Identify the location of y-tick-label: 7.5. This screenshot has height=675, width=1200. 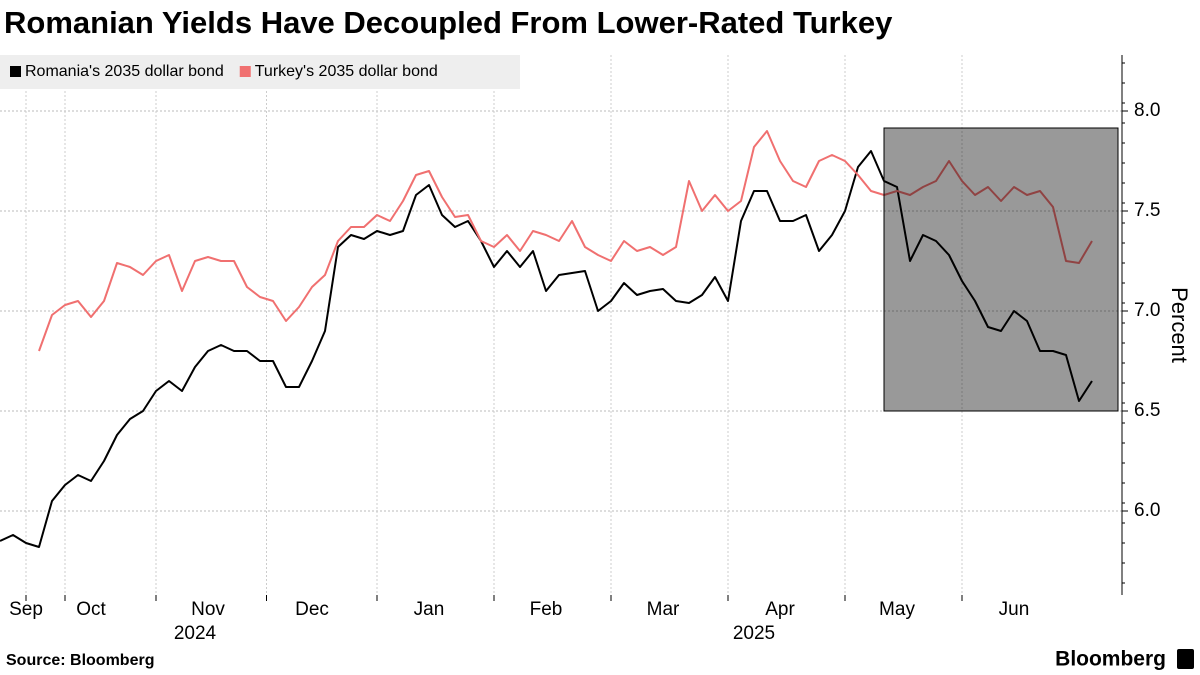
(1147, 210).